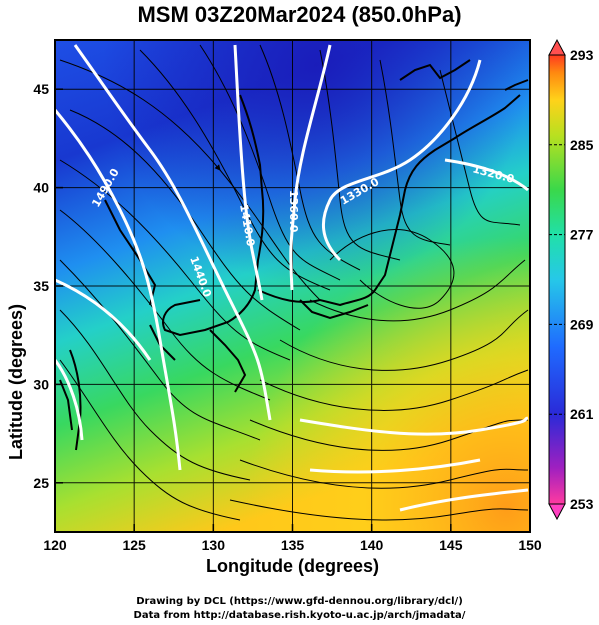 This screenshot has width=599, height=625. I want to click on x-axis: 120 125 130 135 140 145 150, so click(292, 538).